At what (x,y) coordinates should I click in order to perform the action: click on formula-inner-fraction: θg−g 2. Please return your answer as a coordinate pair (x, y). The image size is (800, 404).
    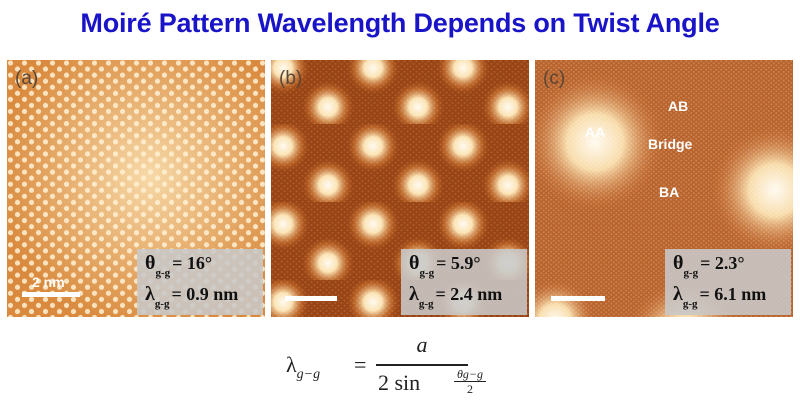
    Looking at the image, I should click on (470, 381).